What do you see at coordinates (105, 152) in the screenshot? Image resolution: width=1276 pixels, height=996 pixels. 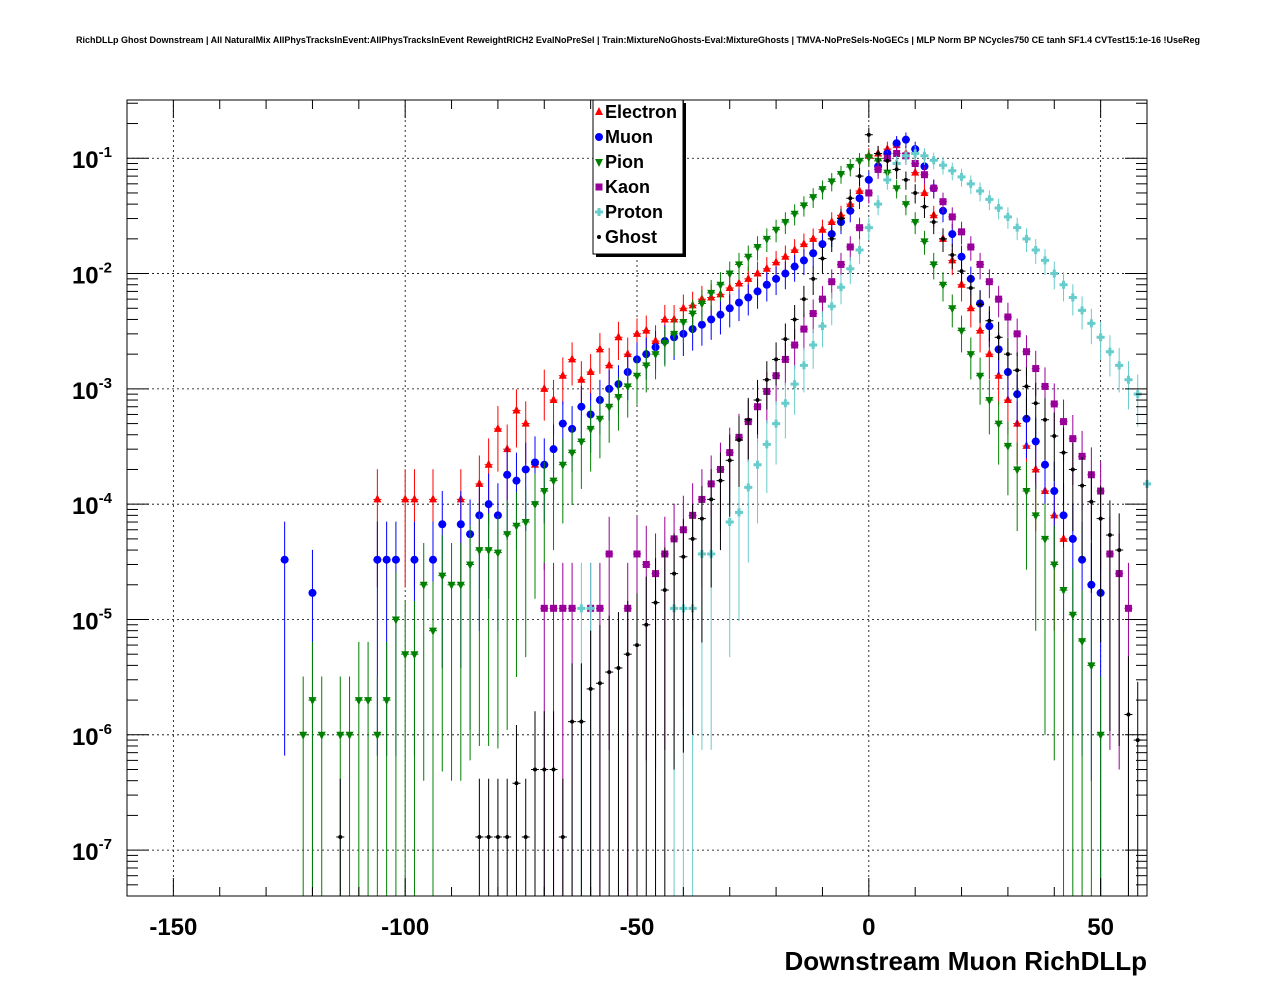 I see `y-tick-exponent: -1` at bounding box center [105, 152].